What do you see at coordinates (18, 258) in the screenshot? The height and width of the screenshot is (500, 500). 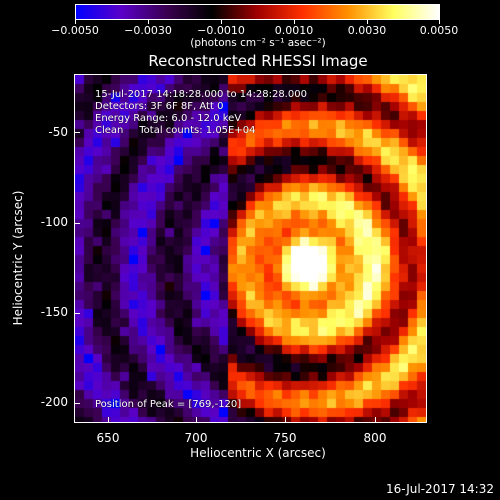 I see `y-axis-title: Heliocentric Y (arcsec)` at bounding box center [18, 258].